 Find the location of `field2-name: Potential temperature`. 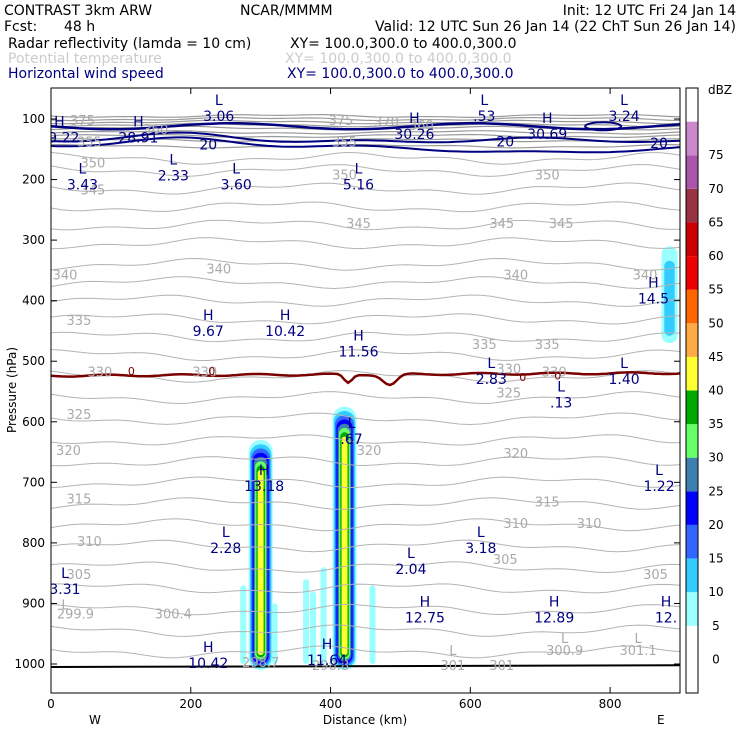

field2-name: Potential temperature is located at coordinates (85, 59).